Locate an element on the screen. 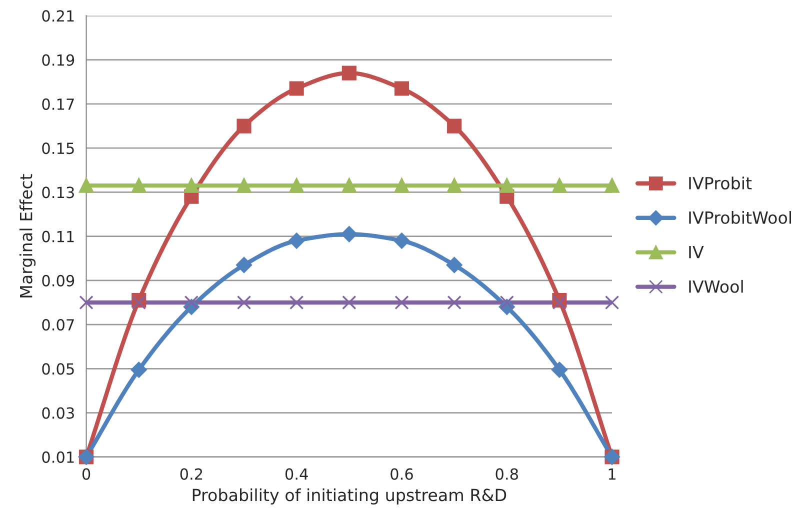 The image size is (799, 524). y-tick-label: 0.17 is located at coordinates (58, 104).